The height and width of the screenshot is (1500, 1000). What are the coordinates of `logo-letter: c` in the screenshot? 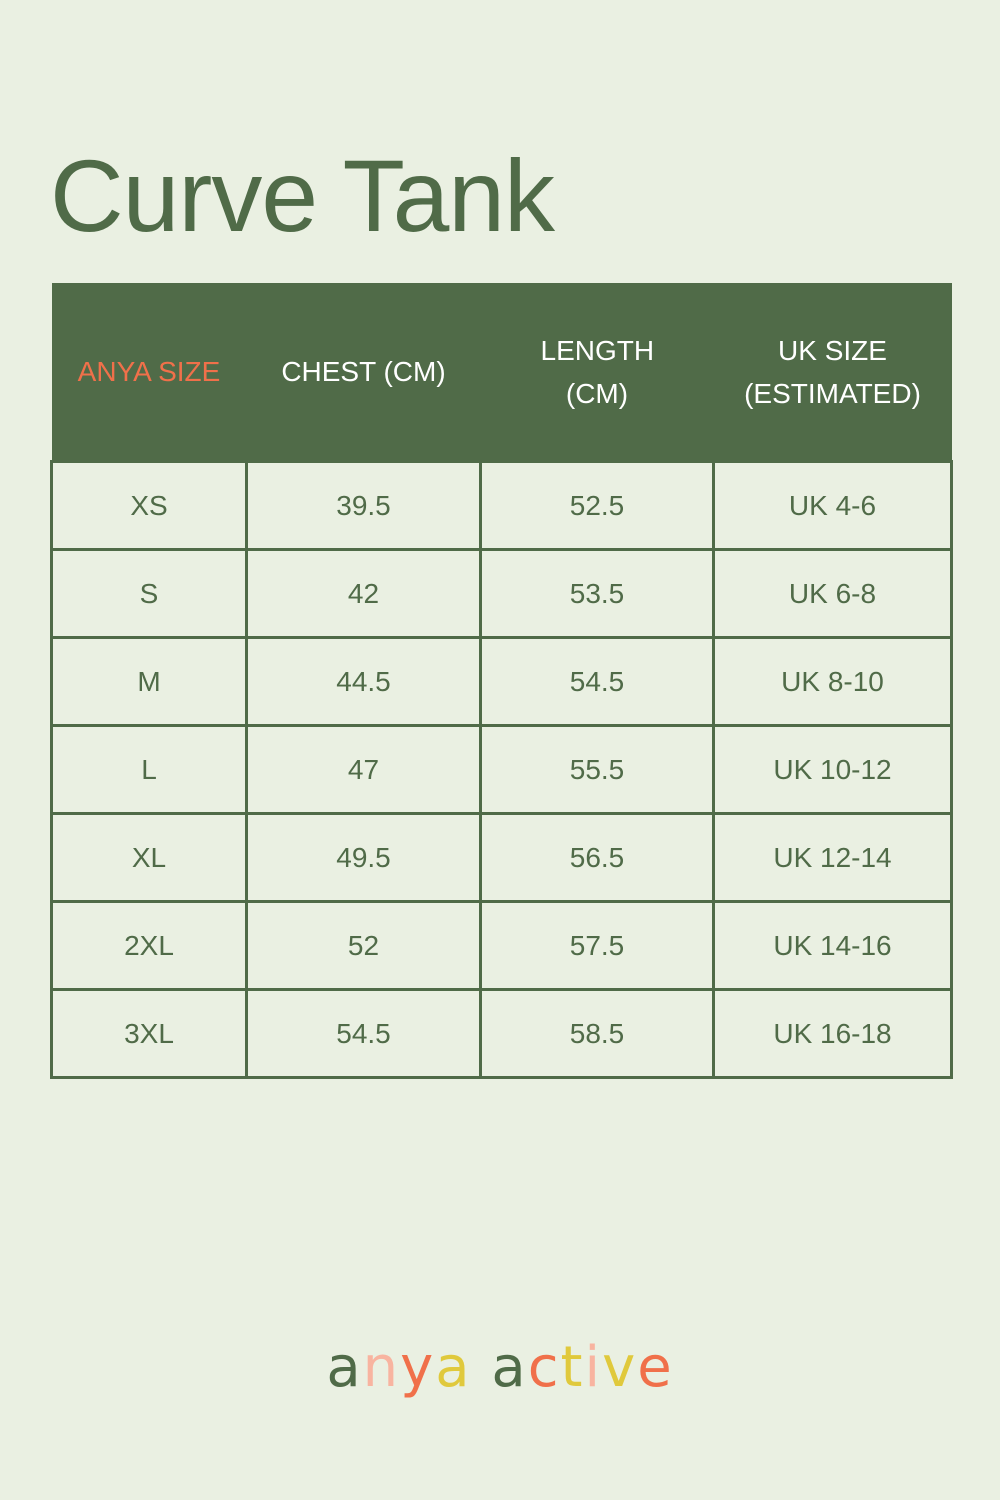 It's located at (544, 1367).